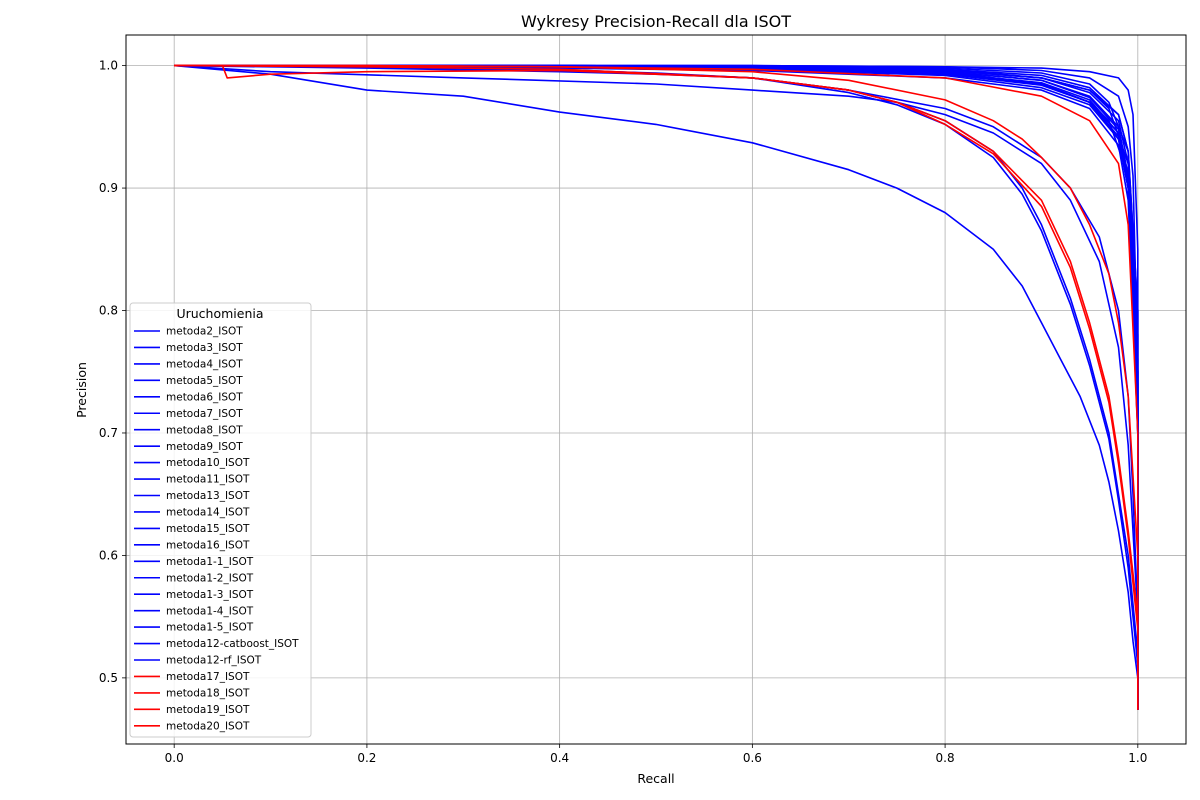 The image size is (1200, 800). I want to click on legend-title: Uruchomienia, so click(219, 313).